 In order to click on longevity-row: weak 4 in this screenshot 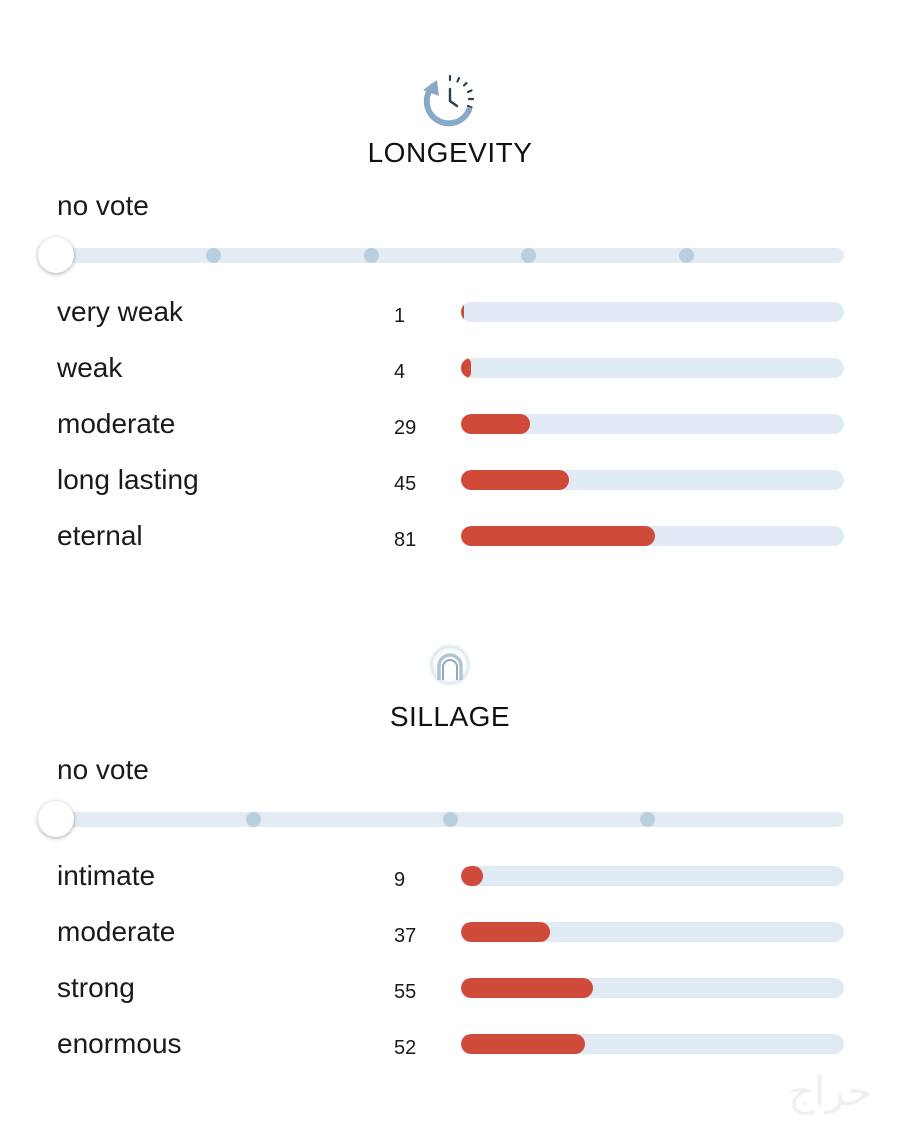, I will do `click(450, 368)`.